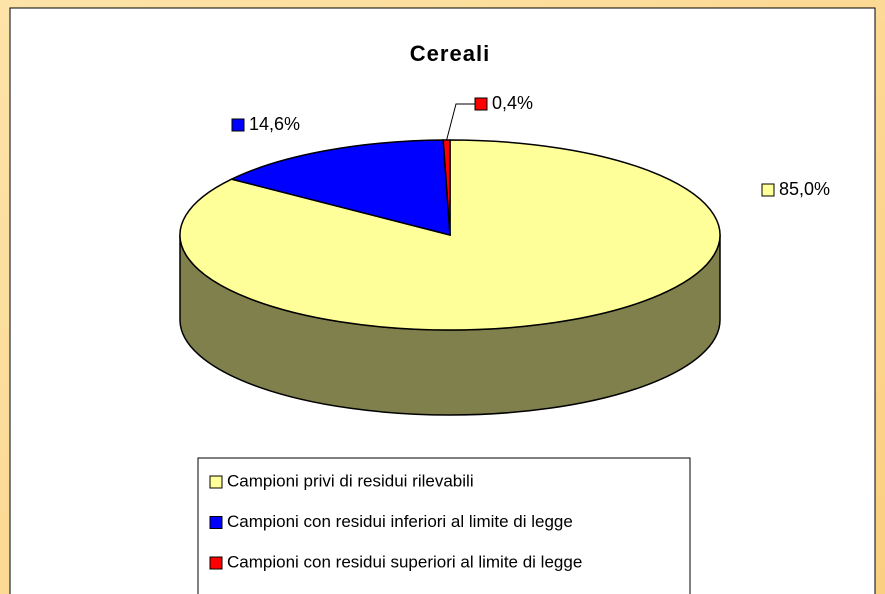 The height and width of the screenshot is (594, 885). What do you see at coordinates (450, 53) in the screenshot?
I see `chart-title: Cereali` at bounding box center [450, 53].